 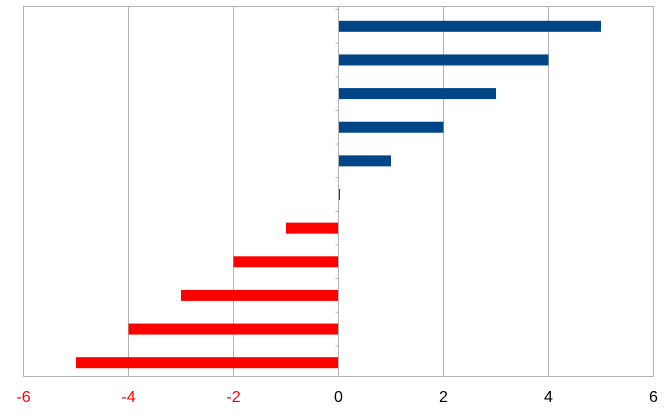 I want to click on x-tick-label: -6, so click(x=23, y=397).